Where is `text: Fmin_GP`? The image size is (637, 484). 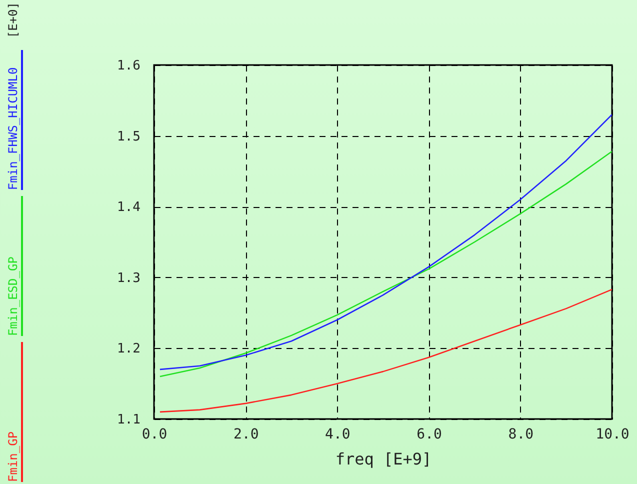
text: Fmin_GP is located at coordinates (13, 456).